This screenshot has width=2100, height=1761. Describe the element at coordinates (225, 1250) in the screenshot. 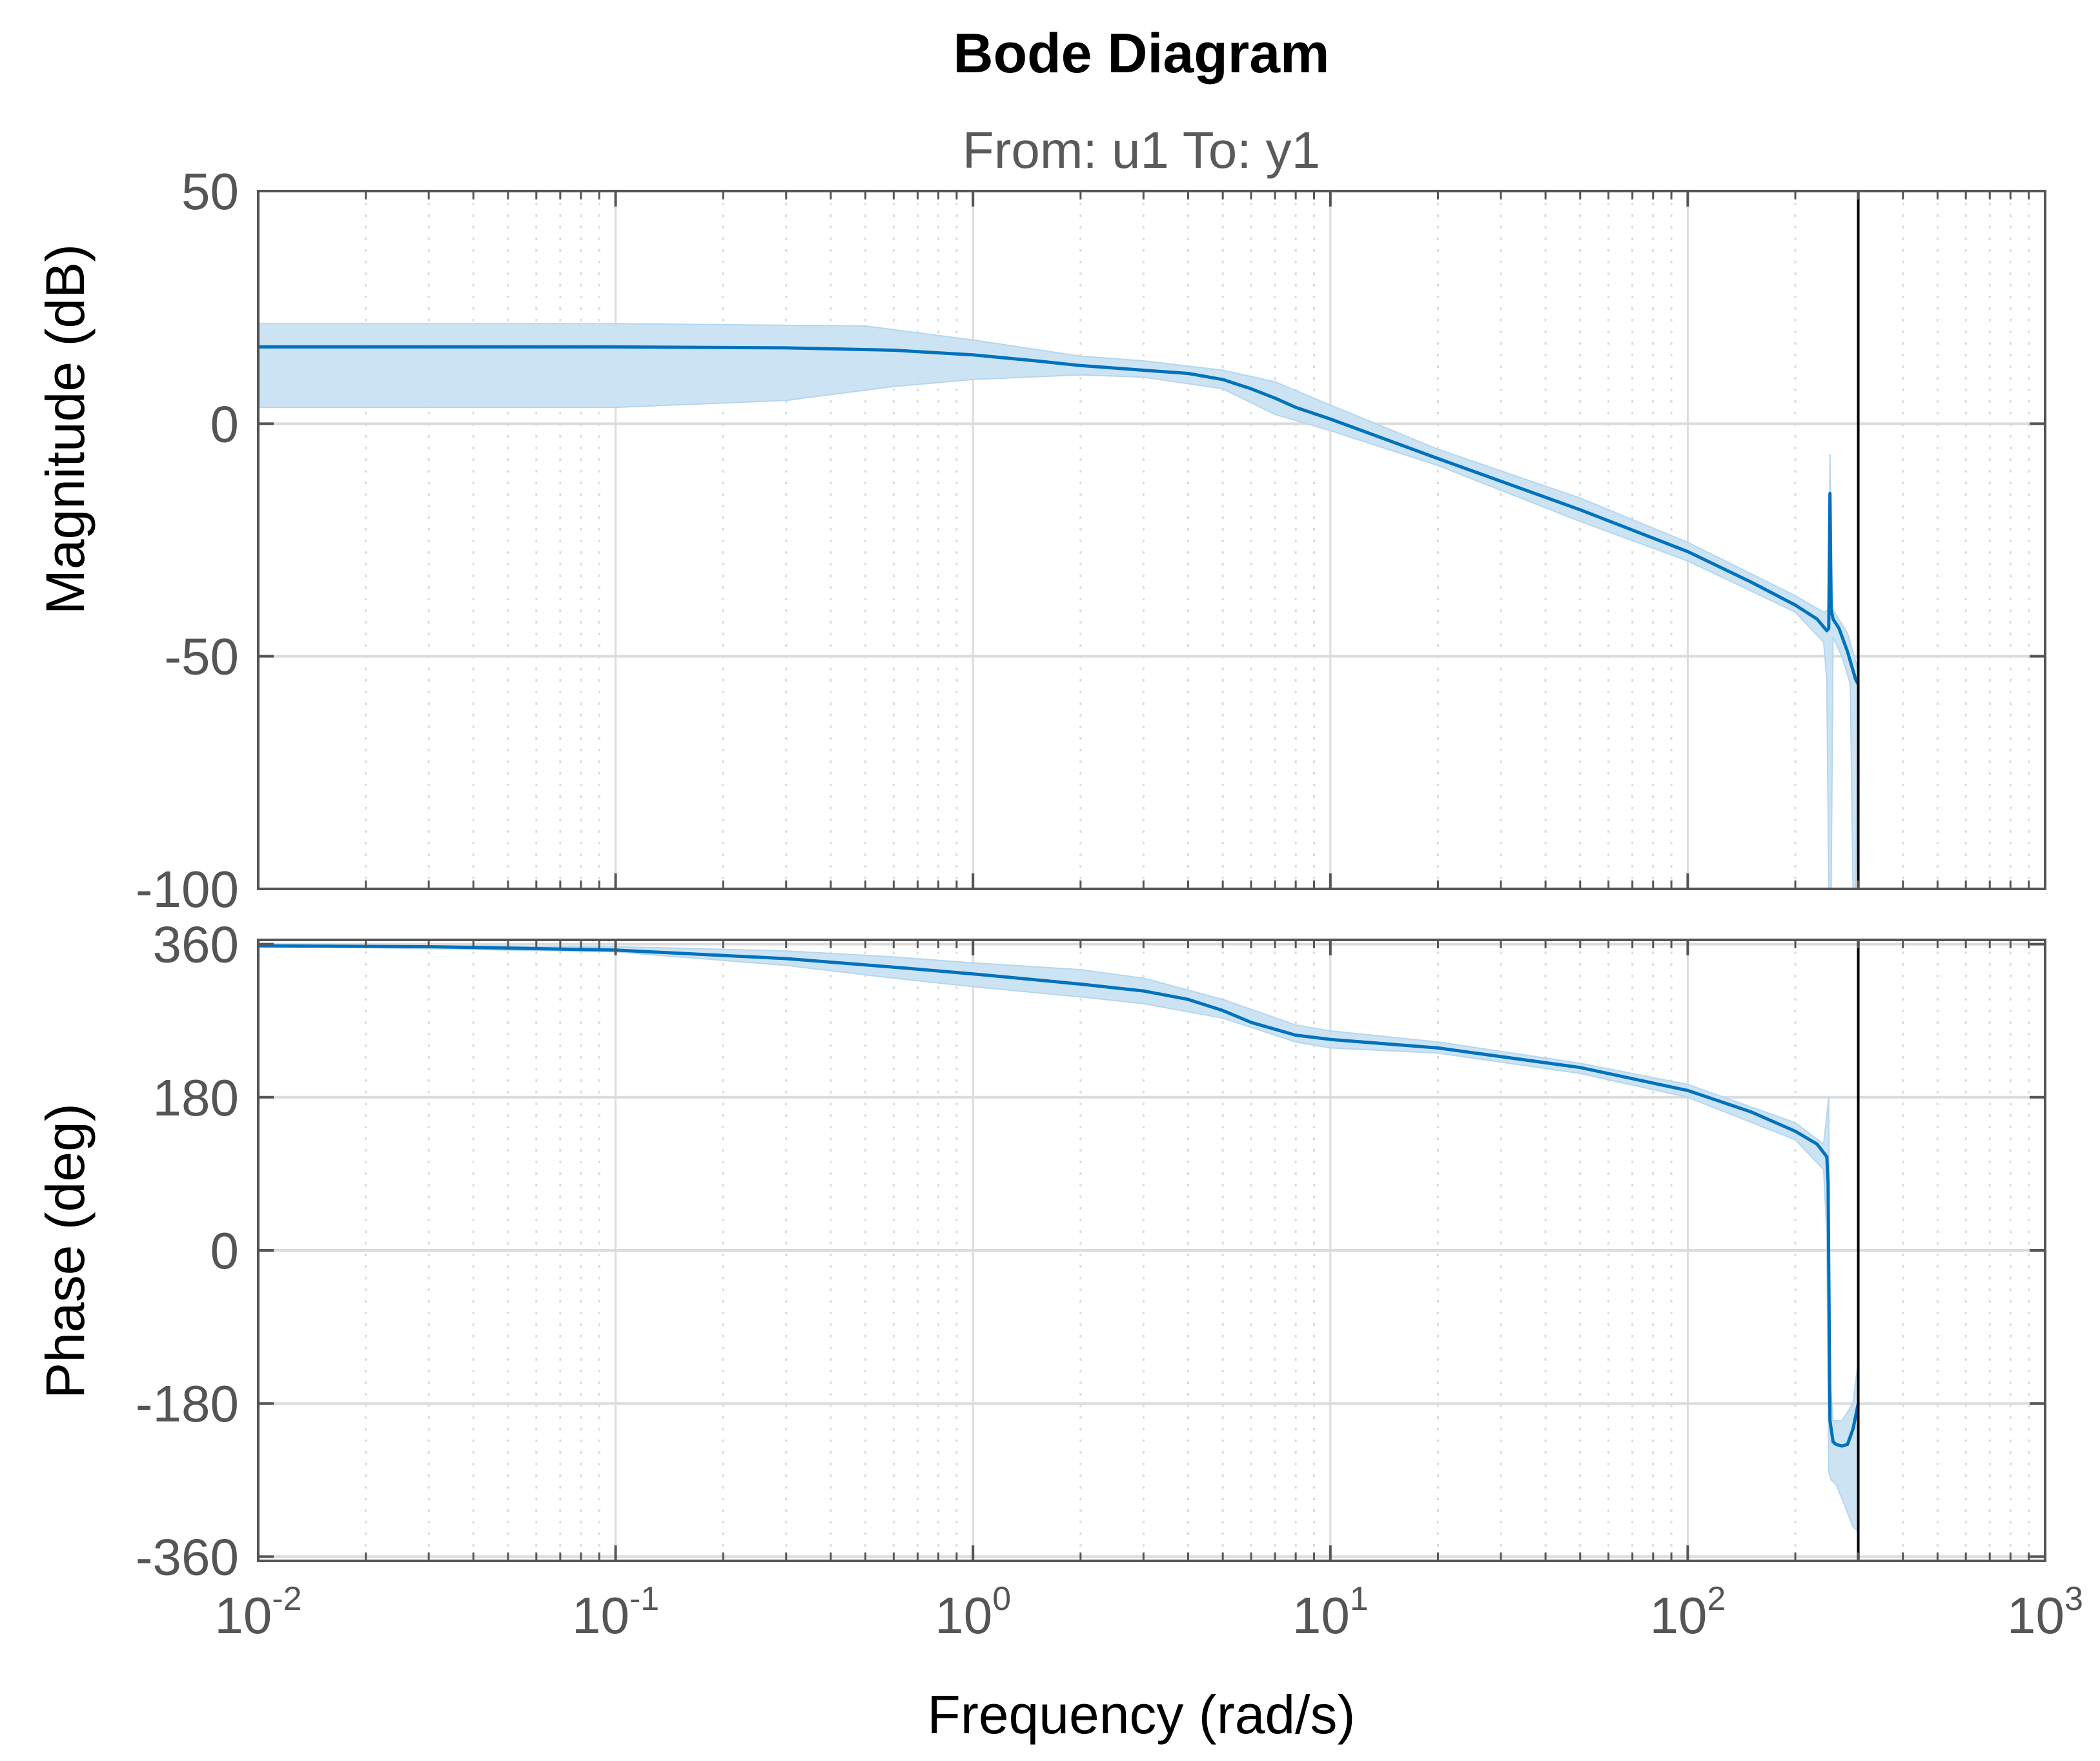

I see `phase-y-tick-label: 0` at that location.